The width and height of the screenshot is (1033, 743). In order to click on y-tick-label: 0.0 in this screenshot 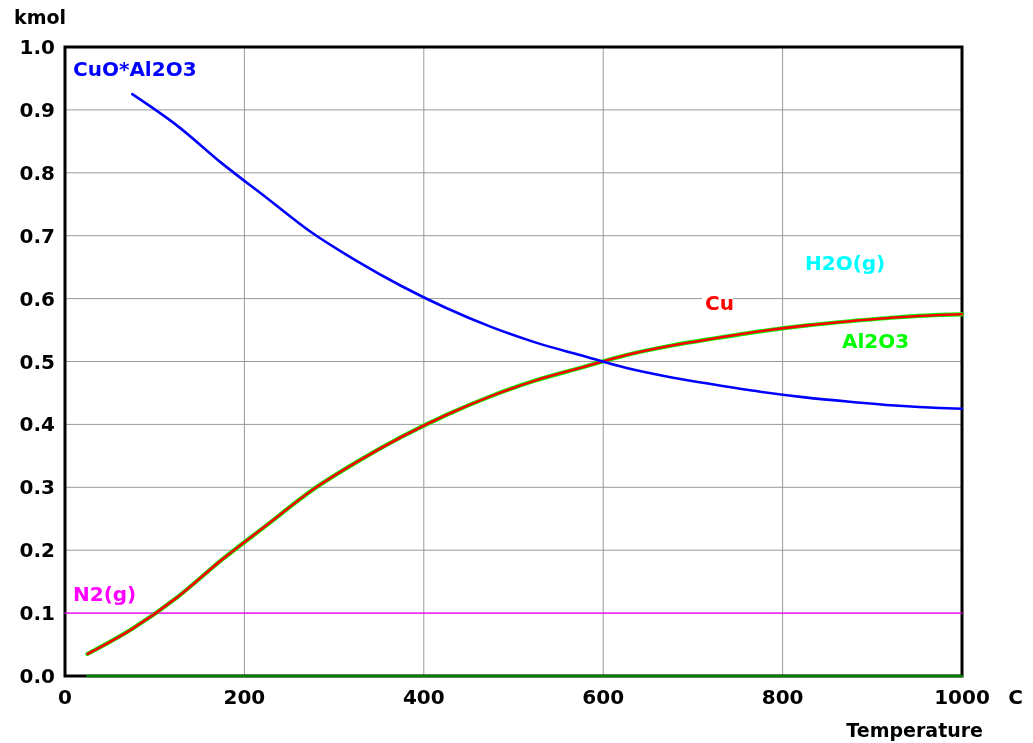, I will do `click(37, 676)`.